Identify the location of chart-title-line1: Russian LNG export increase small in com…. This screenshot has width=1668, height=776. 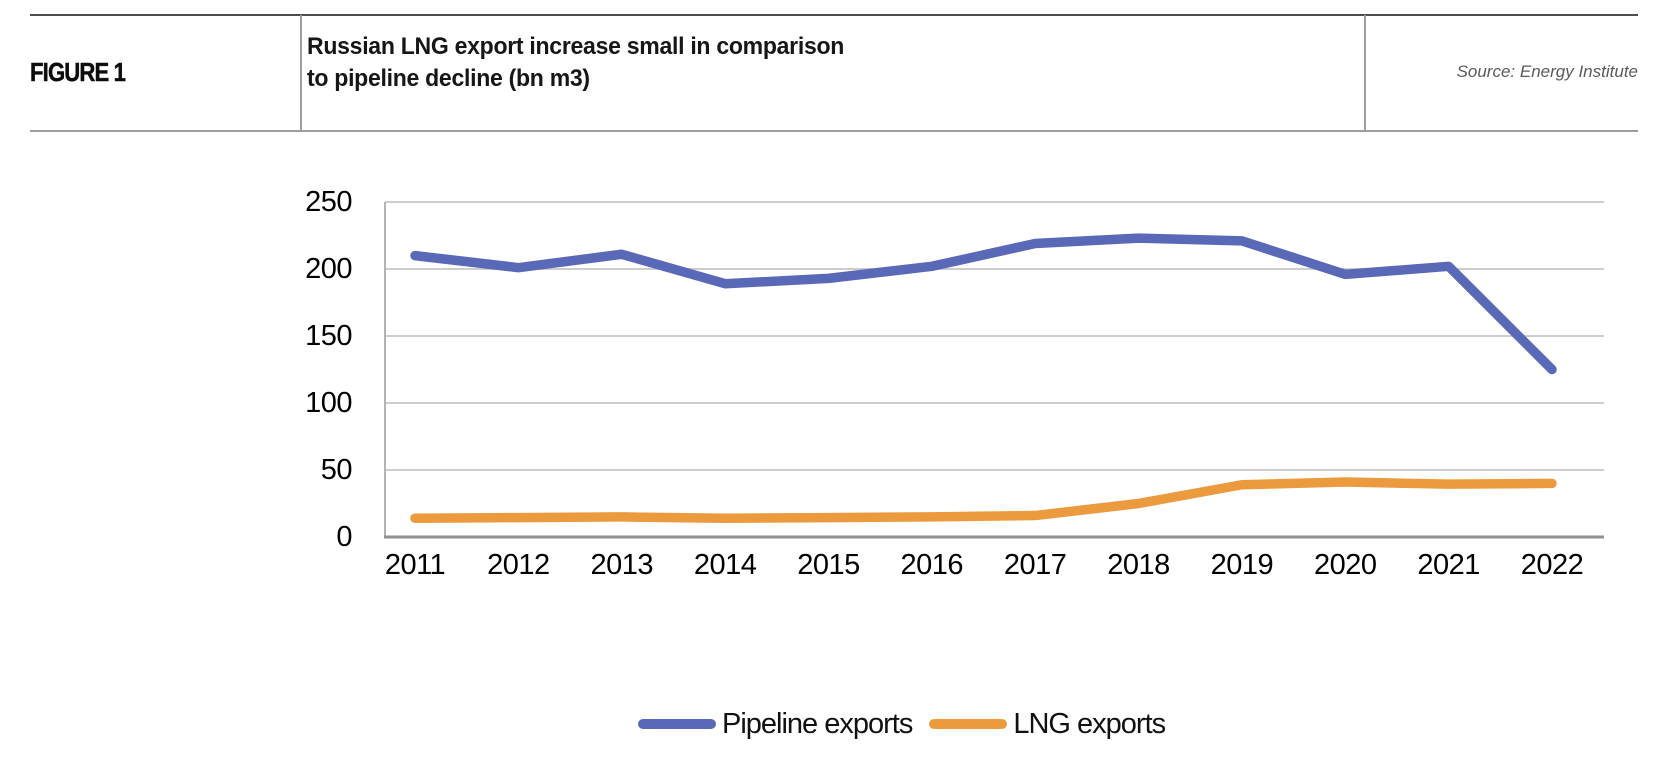
(576, 46).